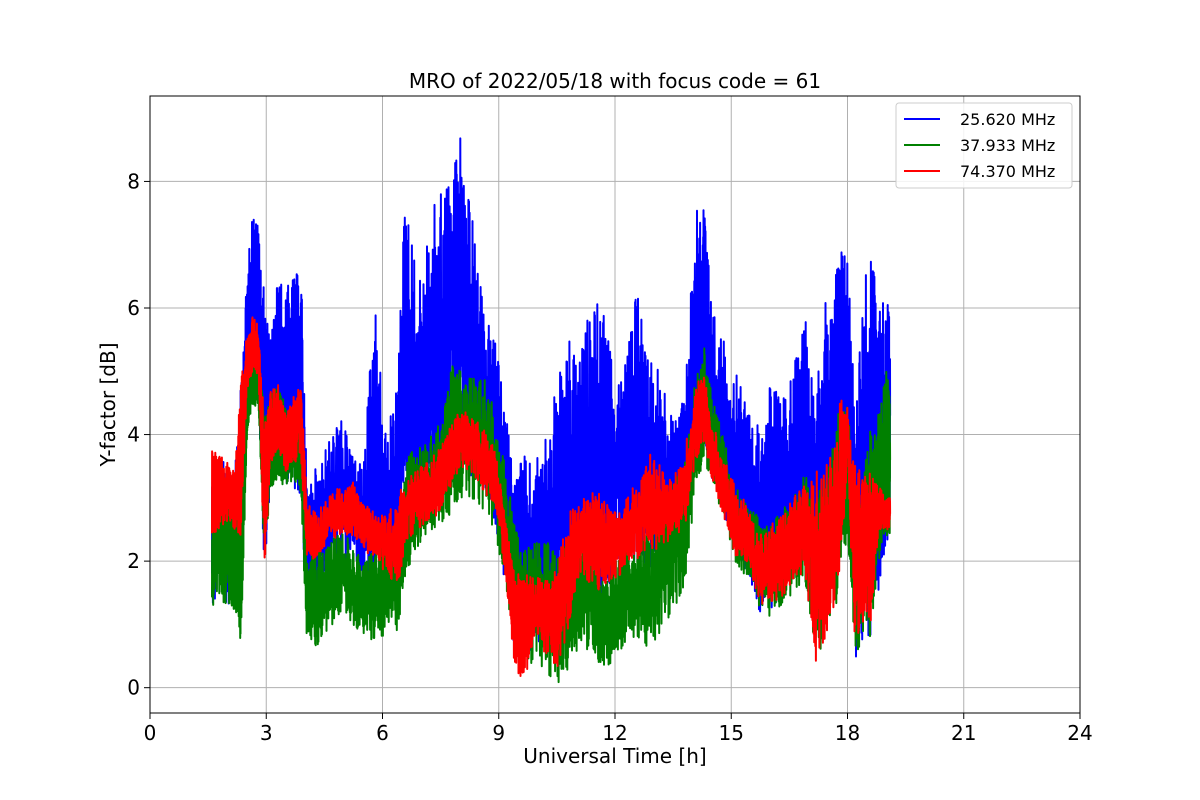 The width and height of the screenshot is (1200, 800). I want to click on x-tick-label: 9, so click(498, 733).